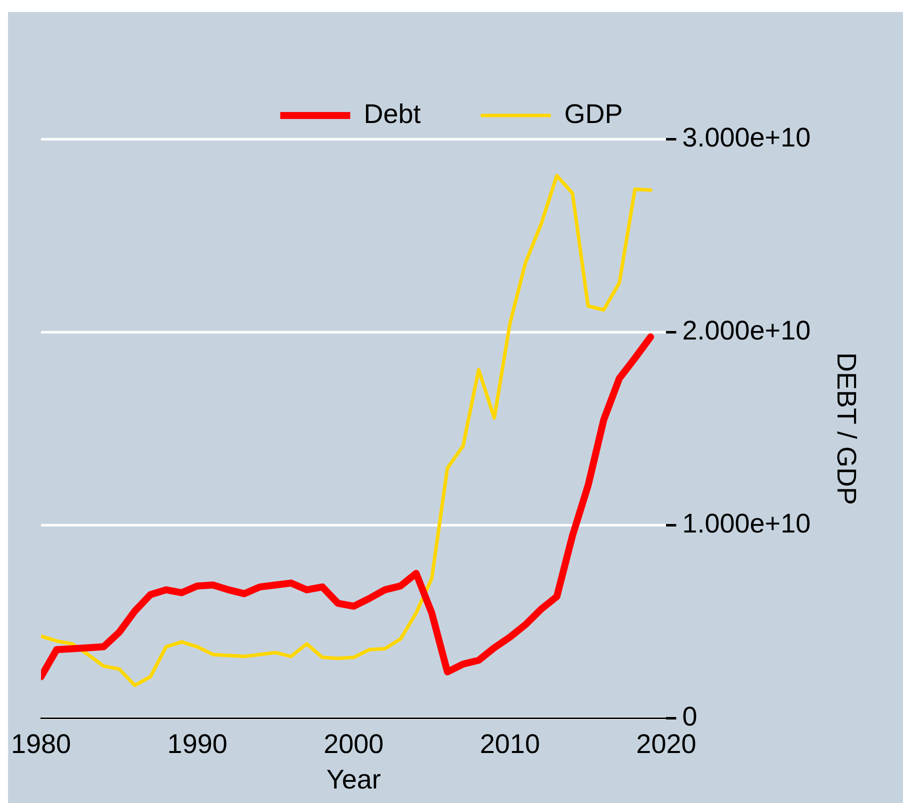  I want to click on y-tick-label: 2.000e+10, so click(746, 331).